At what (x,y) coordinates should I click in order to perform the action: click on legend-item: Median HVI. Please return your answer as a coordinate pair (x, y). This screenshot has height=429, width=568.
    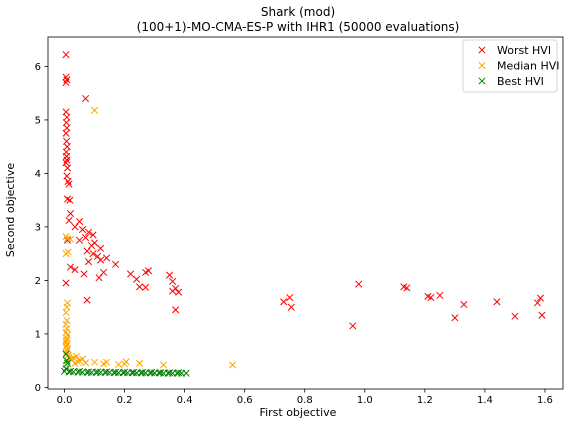
    Looking at the image, I should click on (519, 66).